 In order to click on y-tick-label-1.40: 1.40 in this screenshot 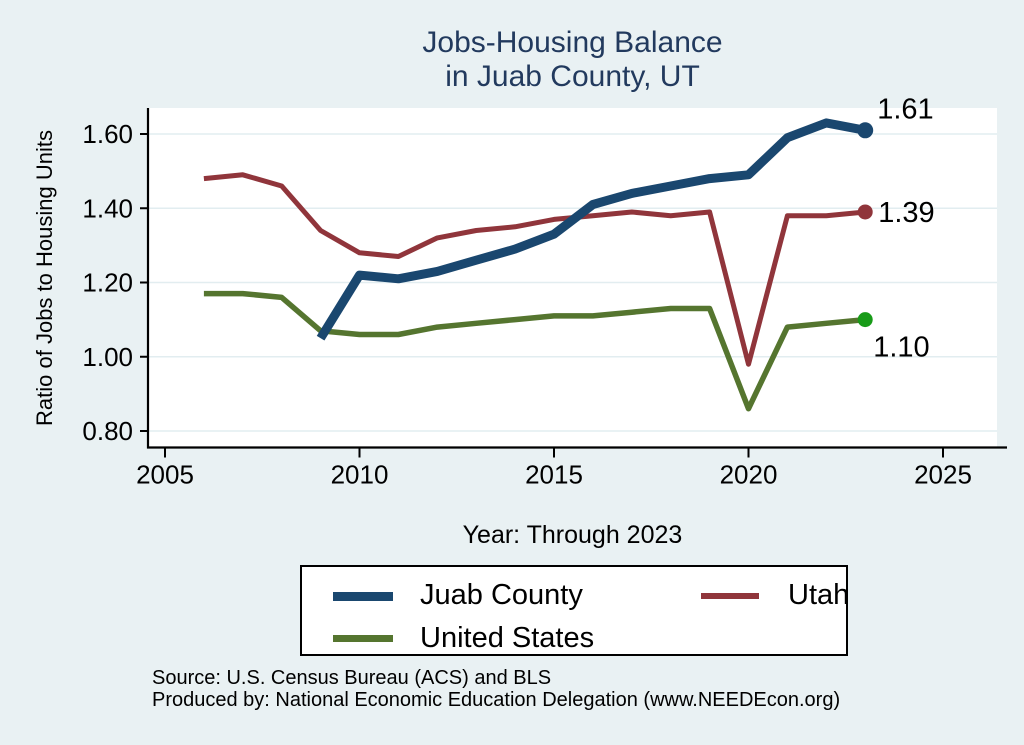, I will do `click(107, 208)`.